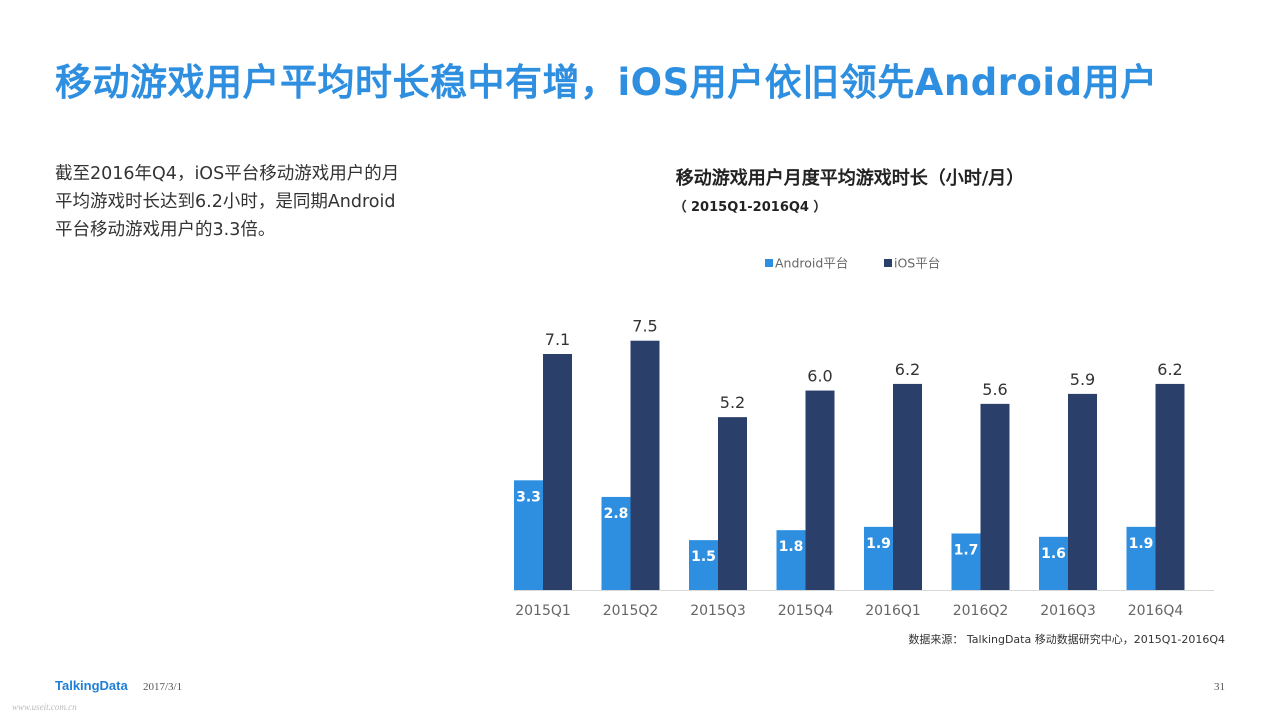 This screenshot has height=719, width=1280. I want to click on data-label-ios-2016Q1: 6.2, so click(907, 369).